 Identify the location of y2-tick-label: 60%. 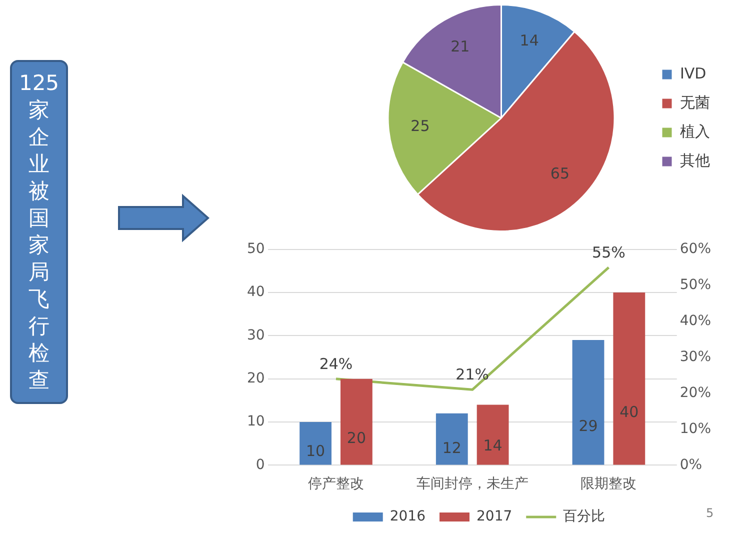
(696, 249).